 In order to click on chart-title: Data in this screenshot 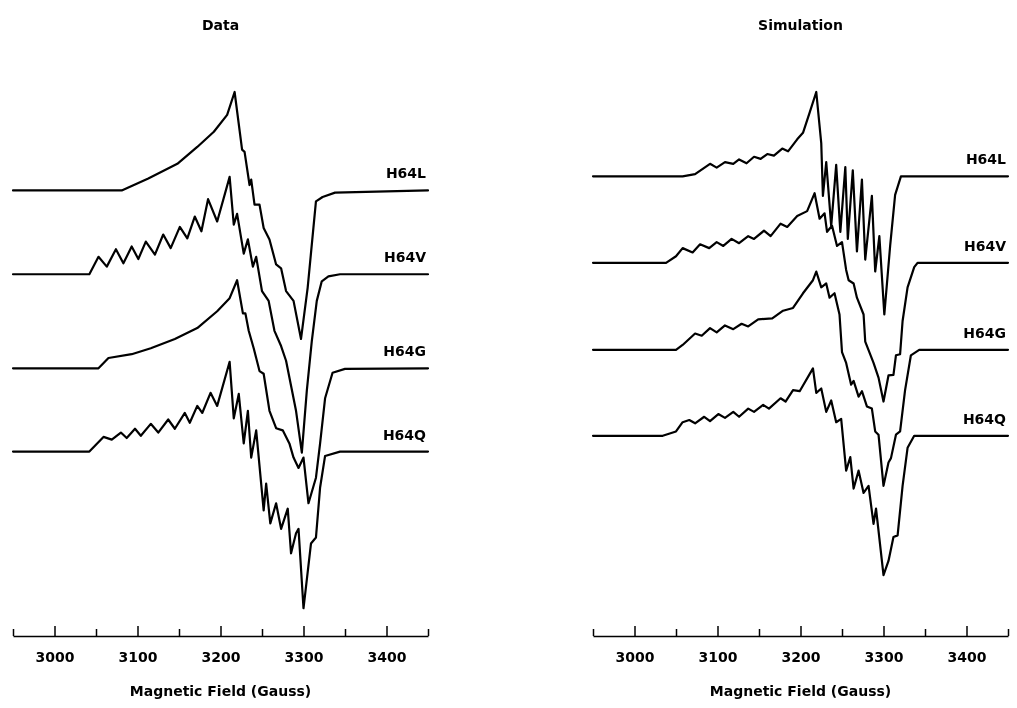, I will do `click(220, 25)`.